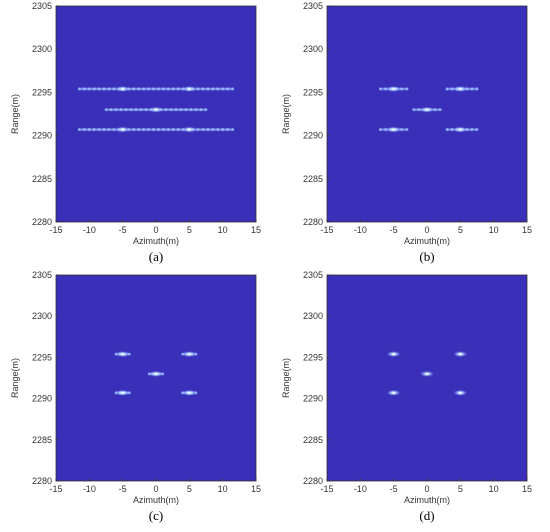  Describe the element at coordinates (494, 489) in the screenshot. I see `x-tick-label-d: 10` at that location.